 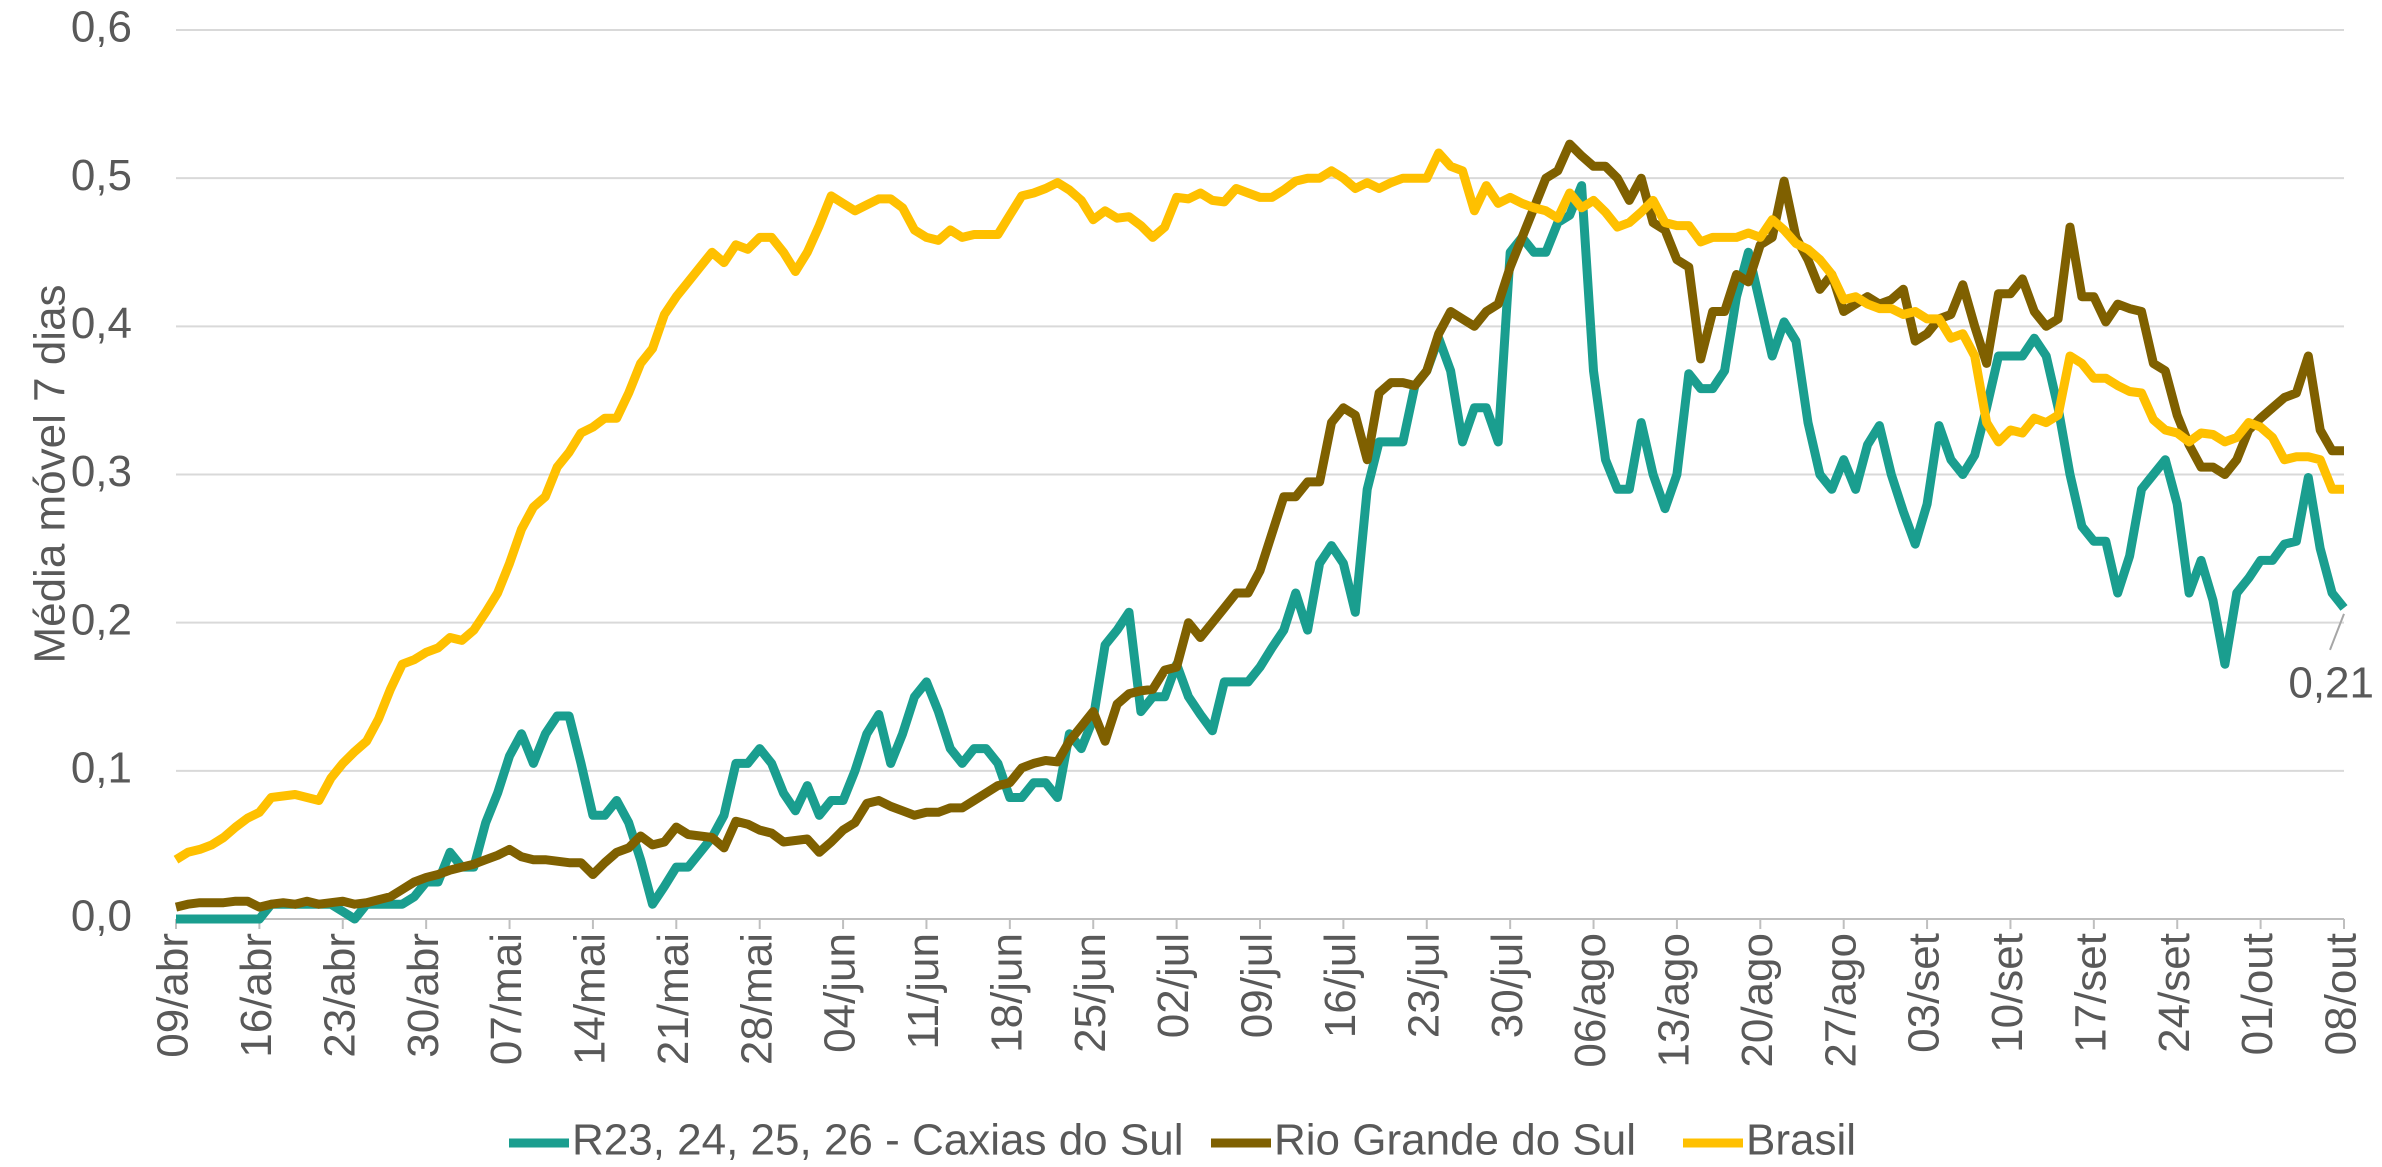 I want to click on y-axis-title: Média móvel 7 dias, so click(x=50, y=473).